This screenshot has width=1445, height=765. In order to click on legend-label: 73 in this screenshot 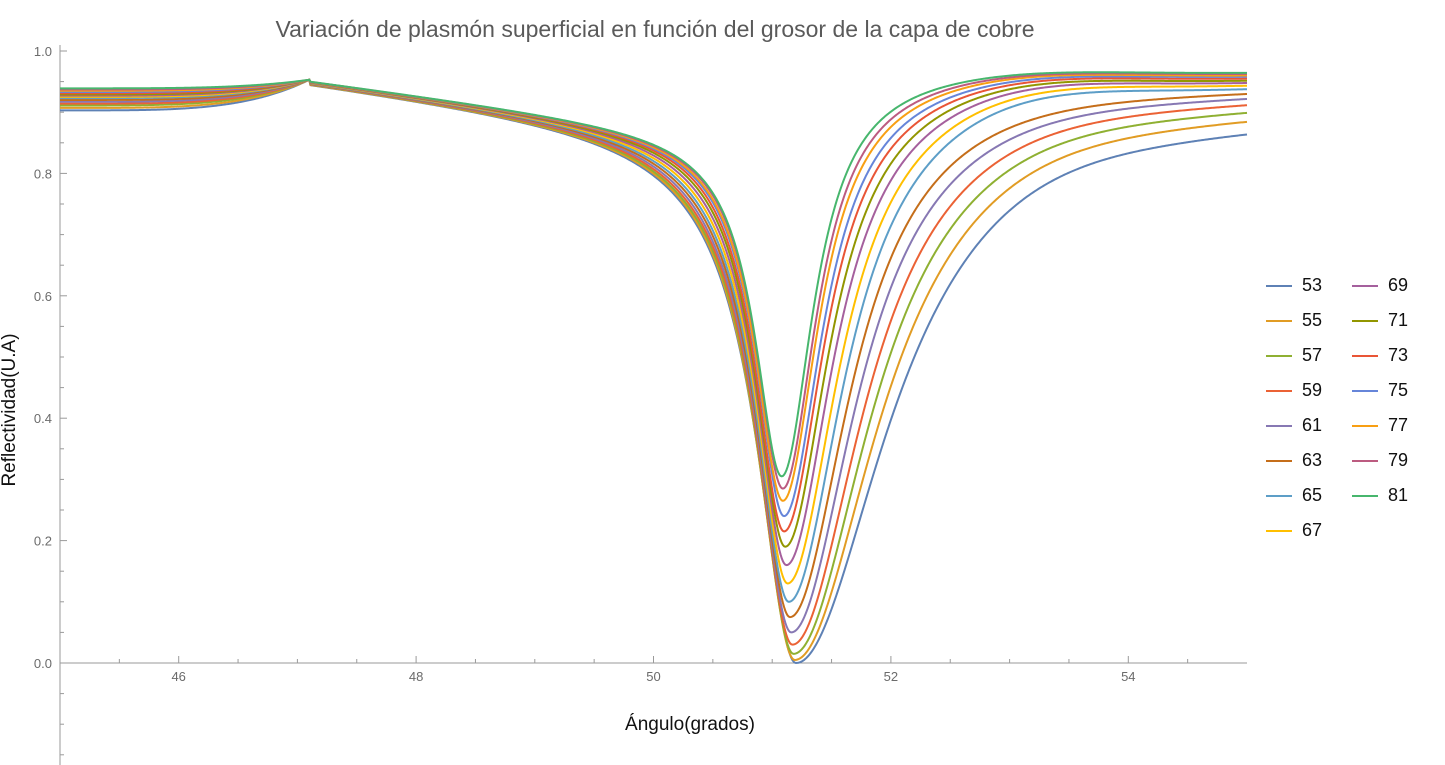, I will do `click(1398, 355)`.